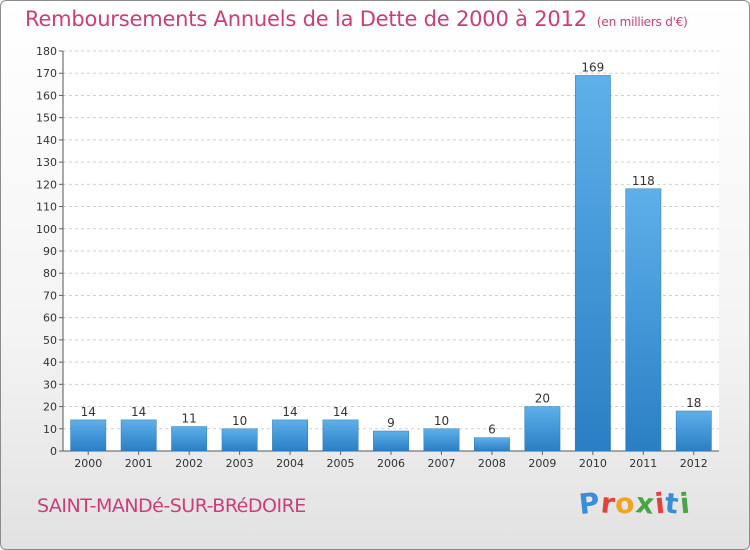 Image resolution: width=750 pixels, height=550 pixels. I want to click on y-tick-label: 180, so click(46, 51).